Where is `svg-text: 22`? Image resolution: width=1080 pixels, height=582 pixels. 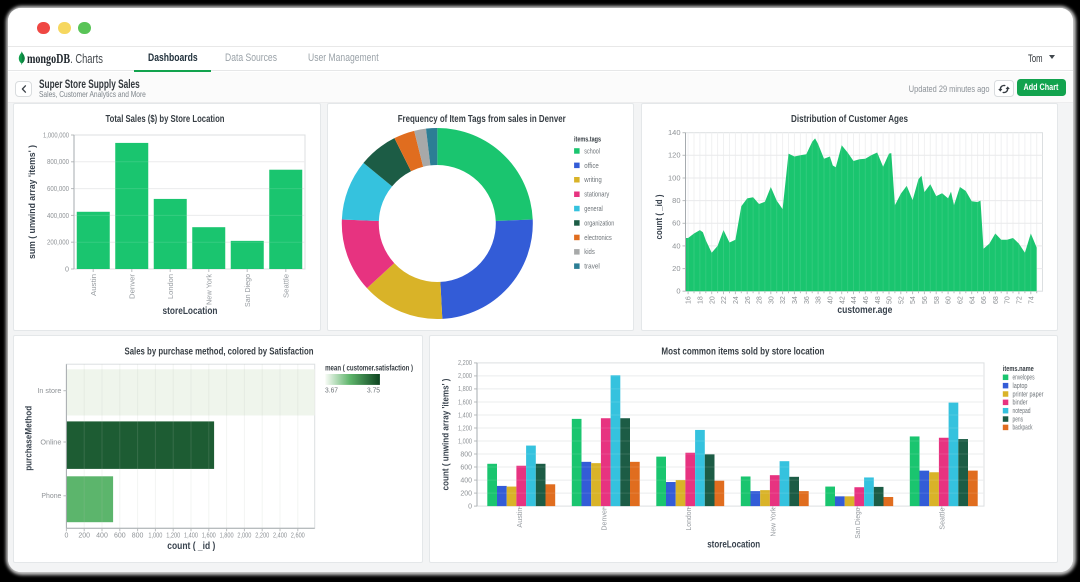 svg-text: 22 is located at coordinates (724, 300).